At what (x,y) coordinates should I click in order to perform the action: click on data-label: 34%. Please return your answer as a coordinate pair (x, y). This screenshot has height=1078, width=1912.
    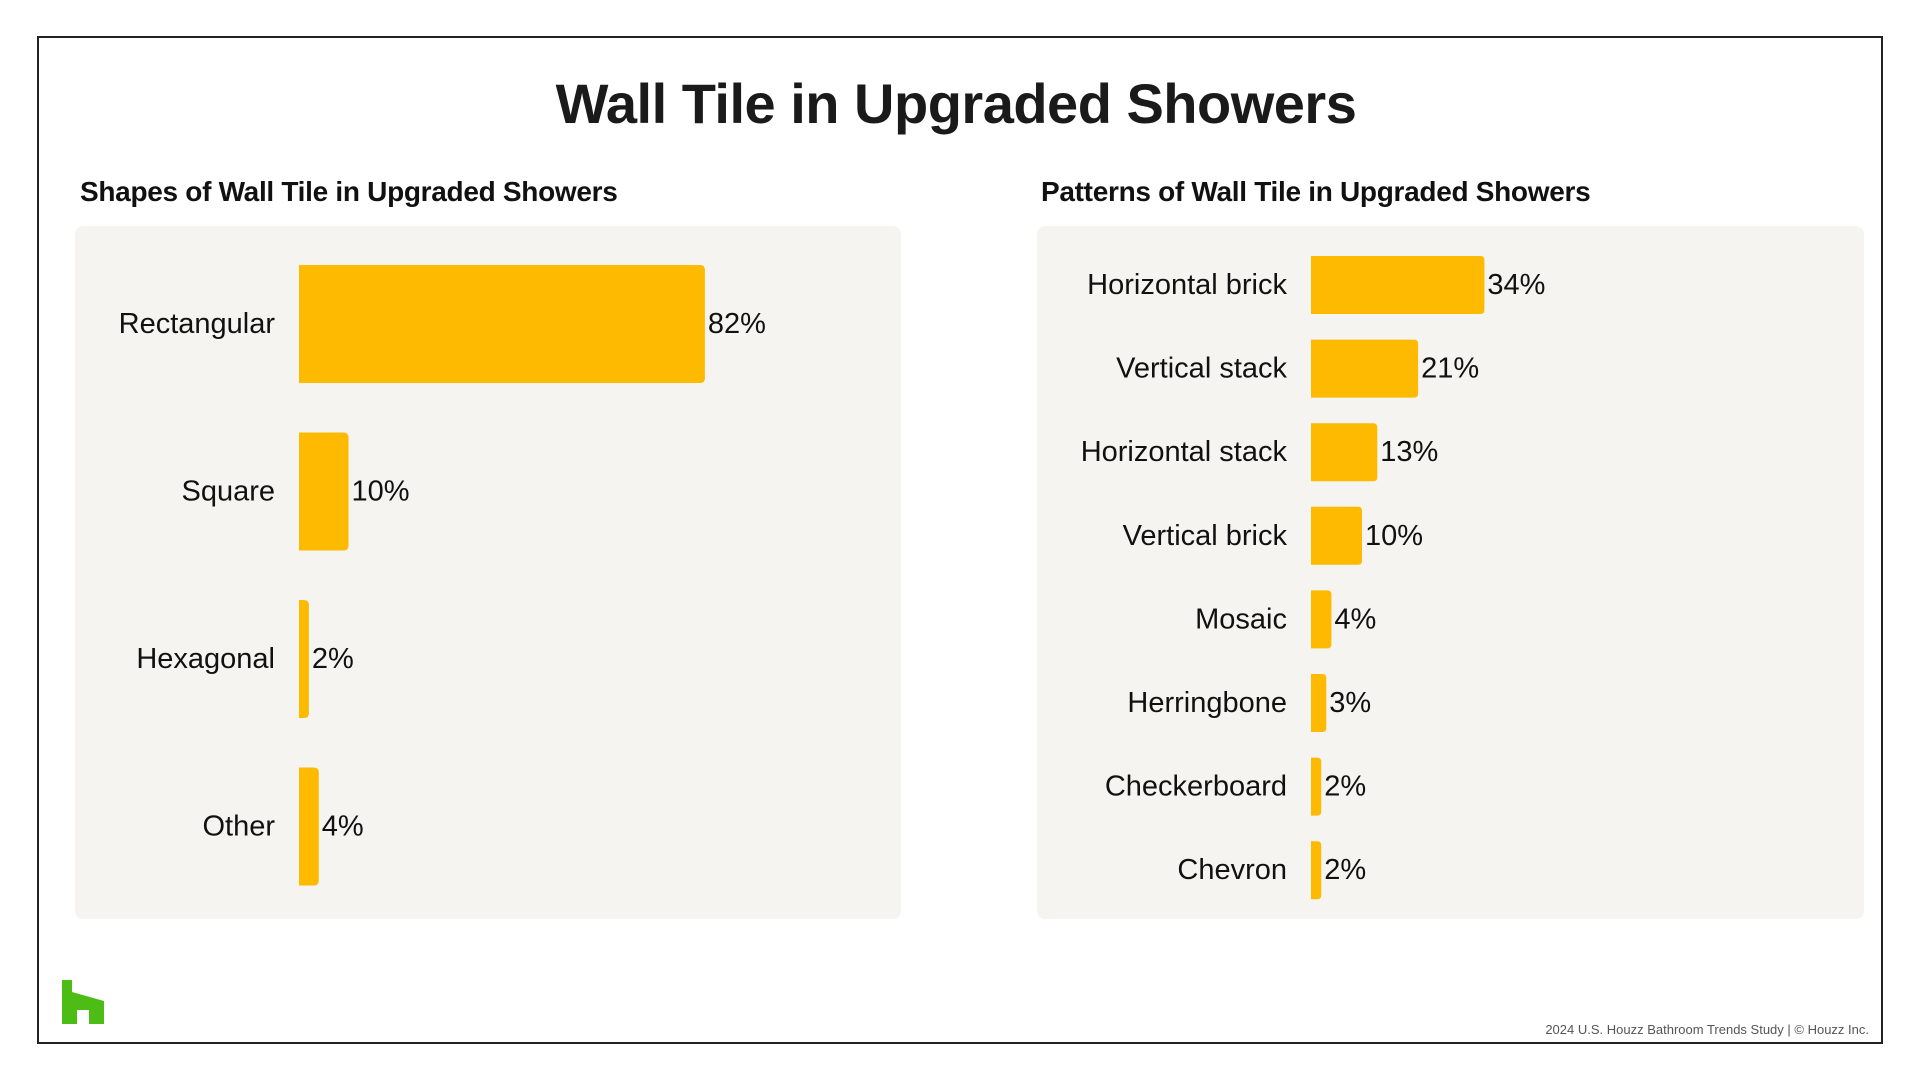
    Looking at the image, I should click on (1516, 285).